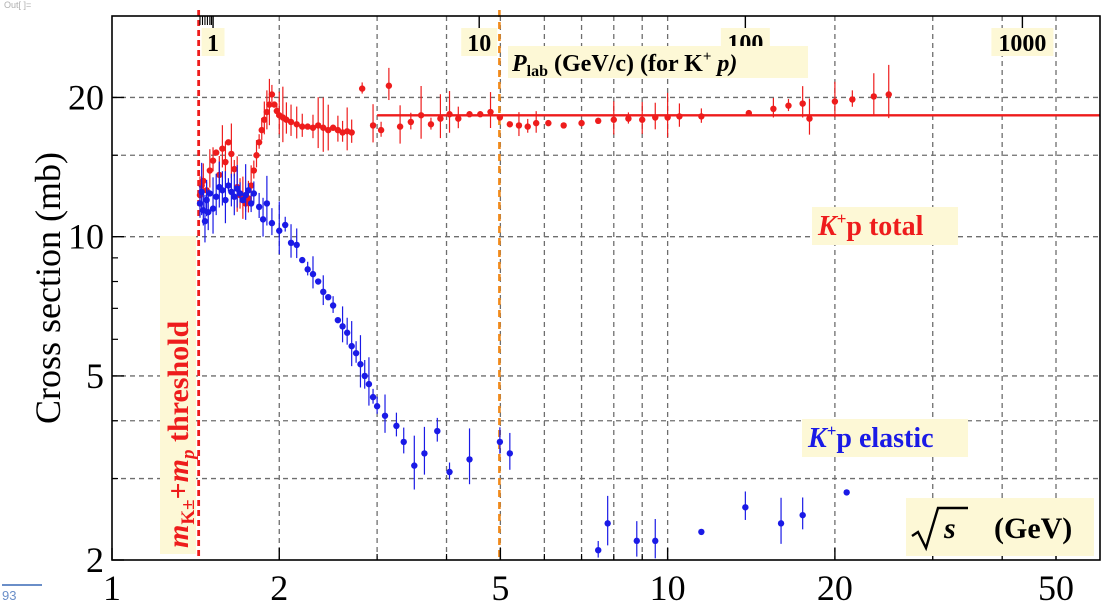 The height and width of the screenshot is (606, 1114). I want to click on y-axis-label: Cross section (mb), so click(48, 288).